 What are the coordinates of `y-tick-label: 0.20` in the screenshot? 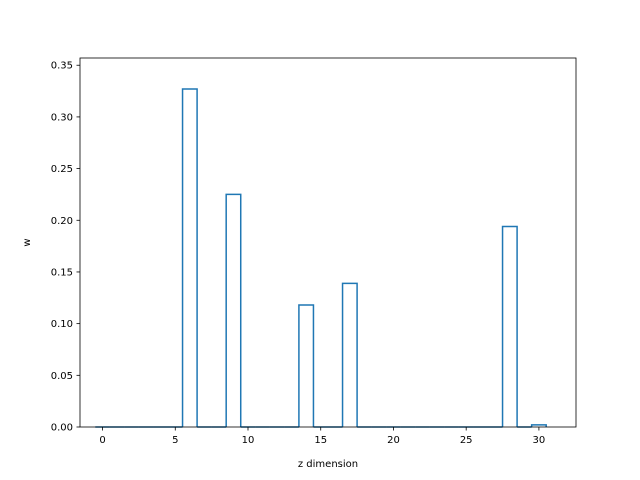 It's located at (62, 221).